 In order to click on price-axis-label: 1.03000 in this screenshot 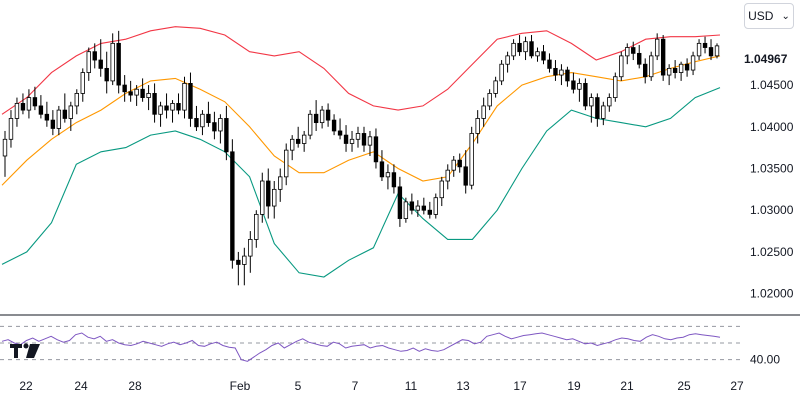, I will do `click(772, 210)`.